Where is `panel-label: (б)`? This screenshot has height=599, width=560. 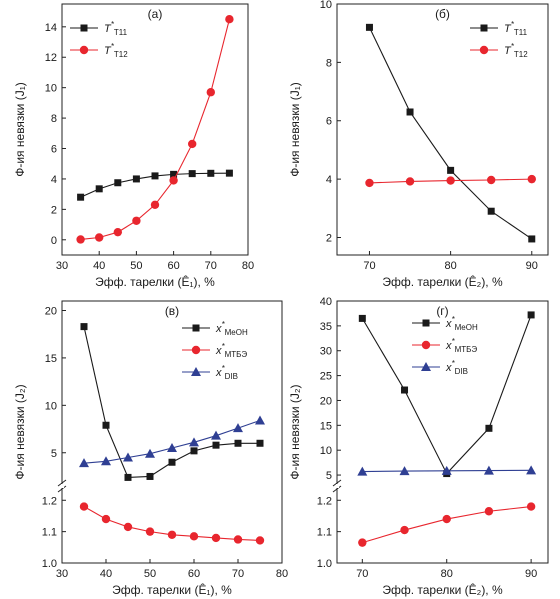 panel-label: (б) is located at coordinates (442, 14).